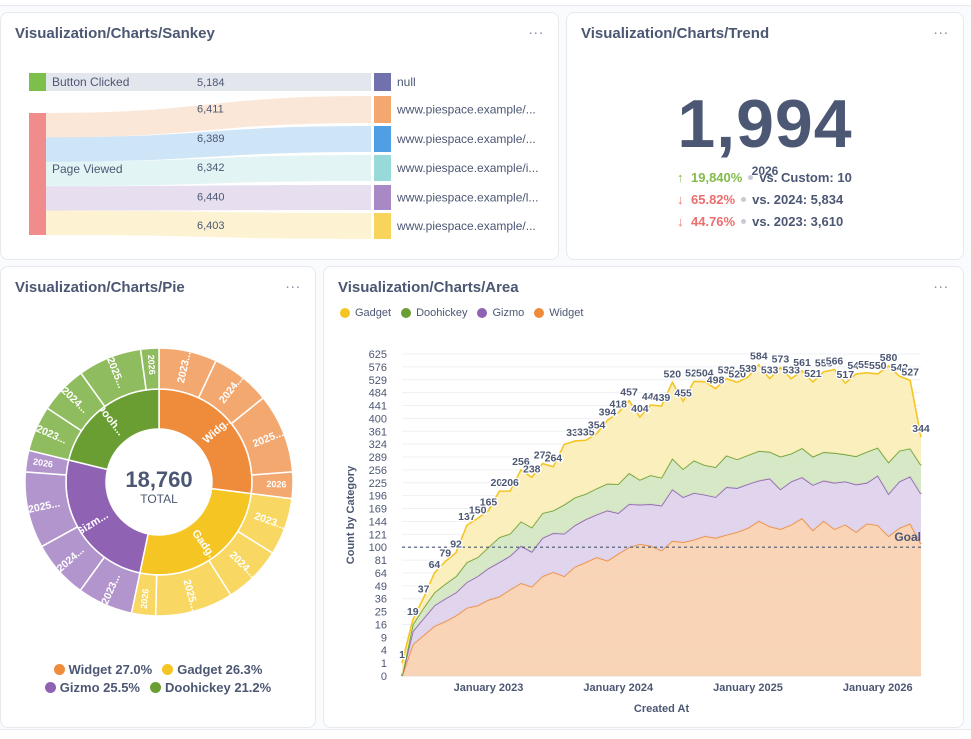  Describe the element at coordinates (373, 313) in the screenshot. I see `legend-label: Gadget` at that location.